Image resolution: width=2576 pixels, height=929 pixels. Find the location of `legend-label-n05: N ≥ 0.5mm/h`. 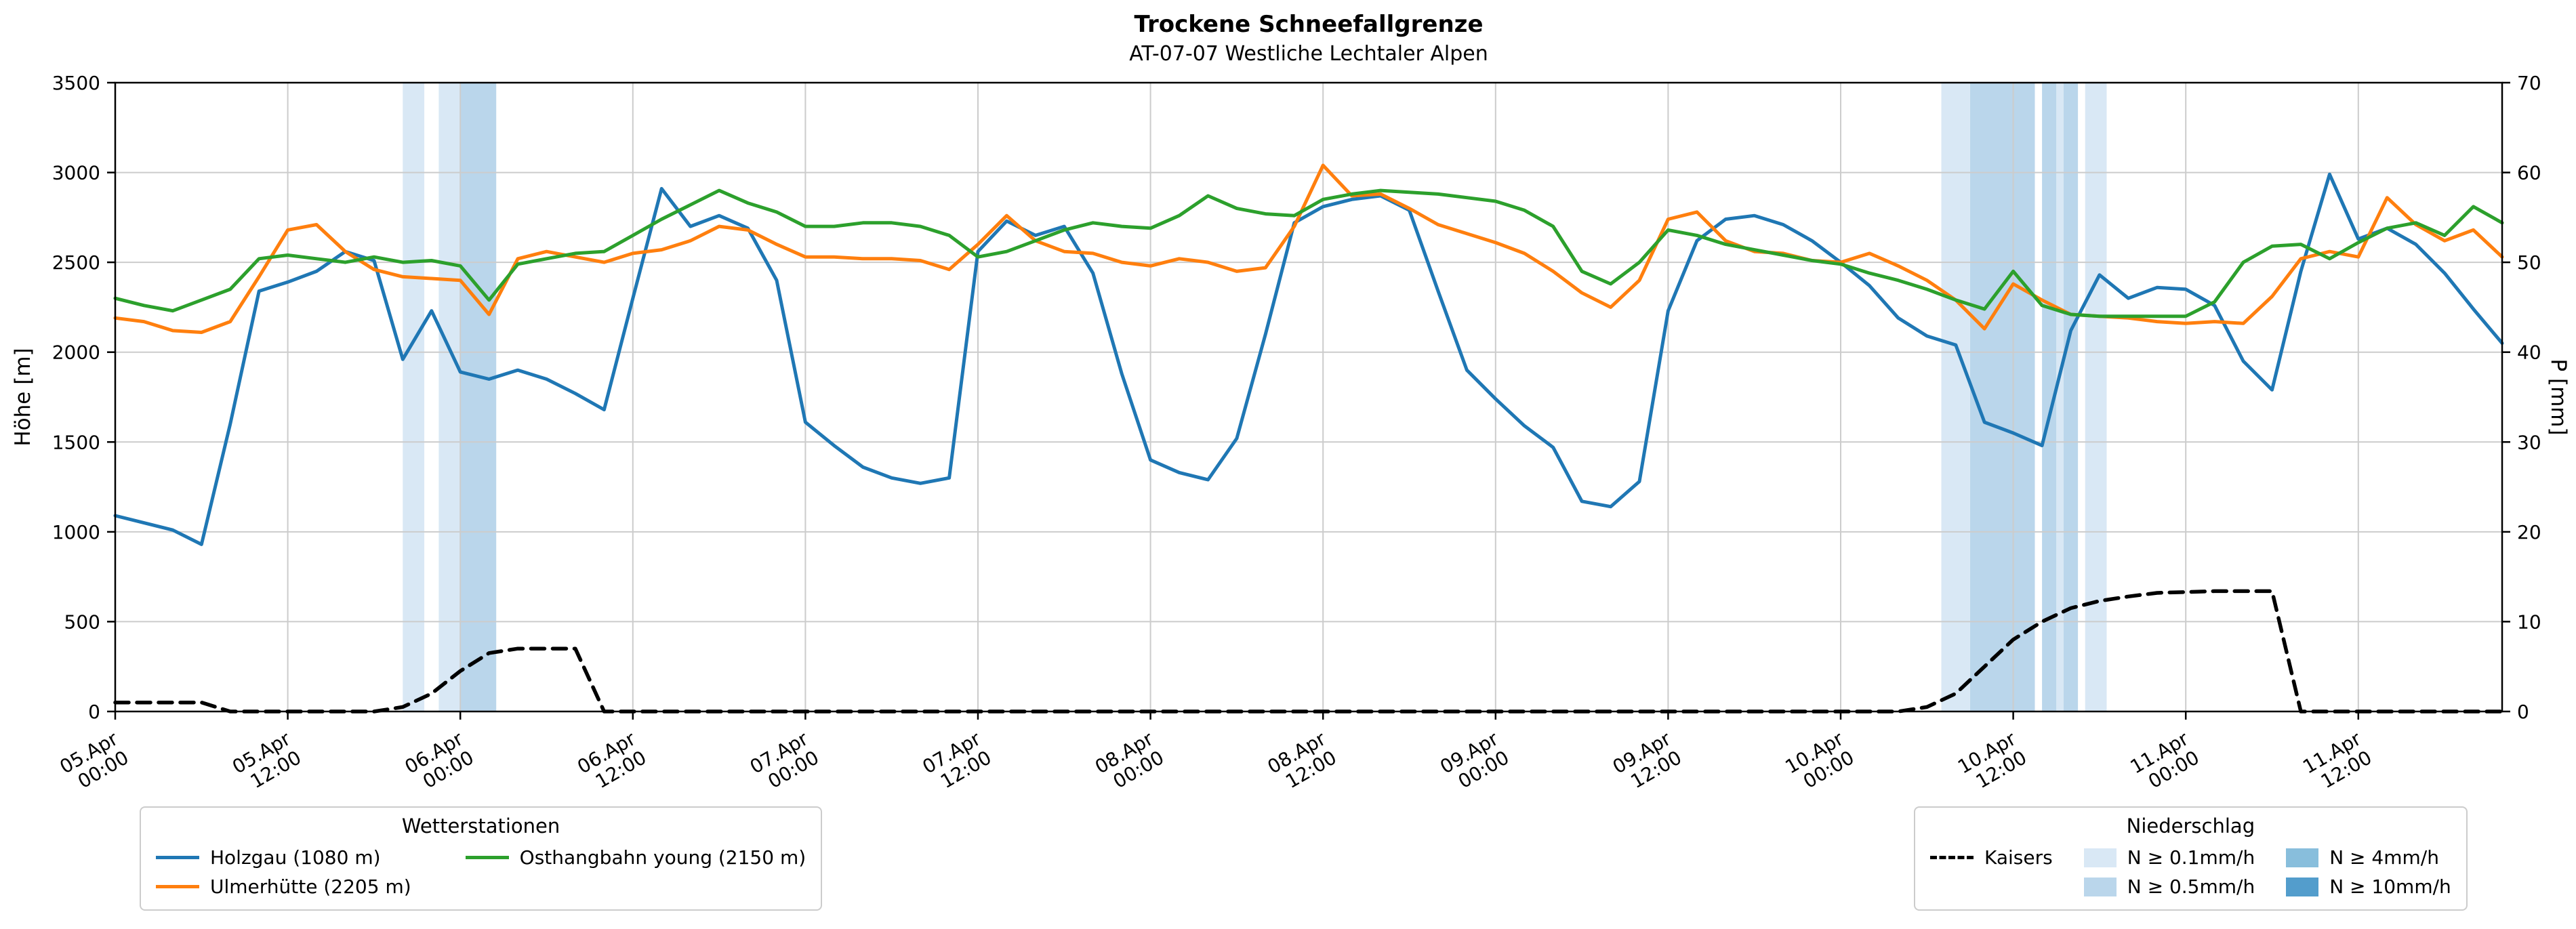

legend-label-n05: N ≥ 0.5mm/h is located at coordinates (2191, 886).